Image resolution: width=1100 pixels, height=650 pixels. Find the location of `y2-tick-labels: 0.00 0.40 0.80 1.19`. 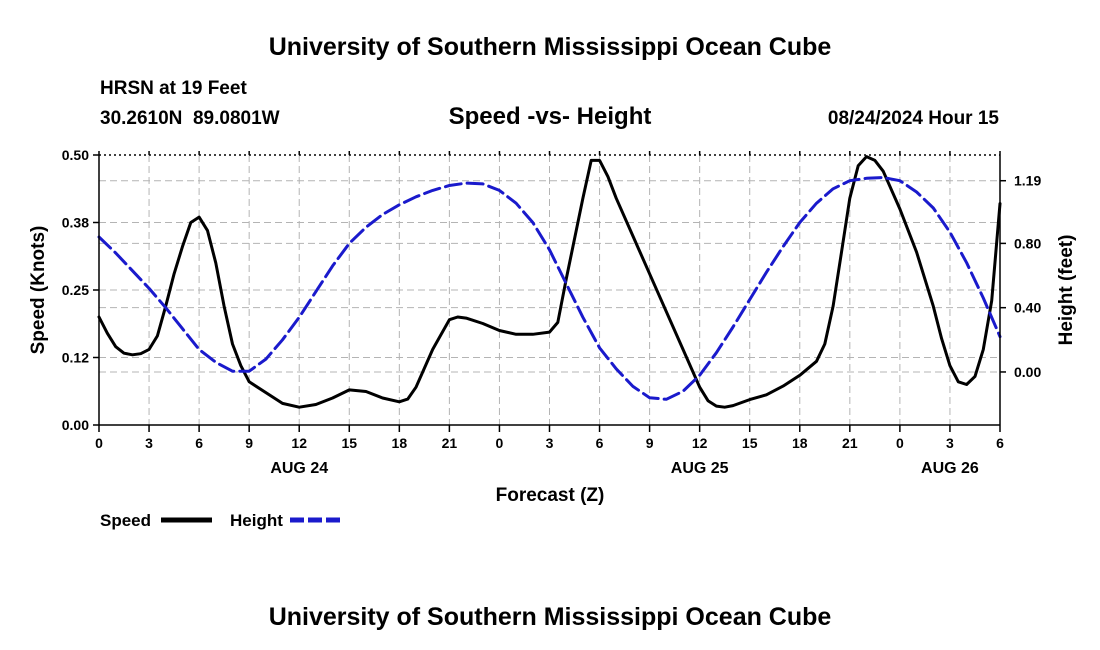

y2-tick-labels: 0.00 0.40 0.80 1.19 is located at coordinates (1027, 276).